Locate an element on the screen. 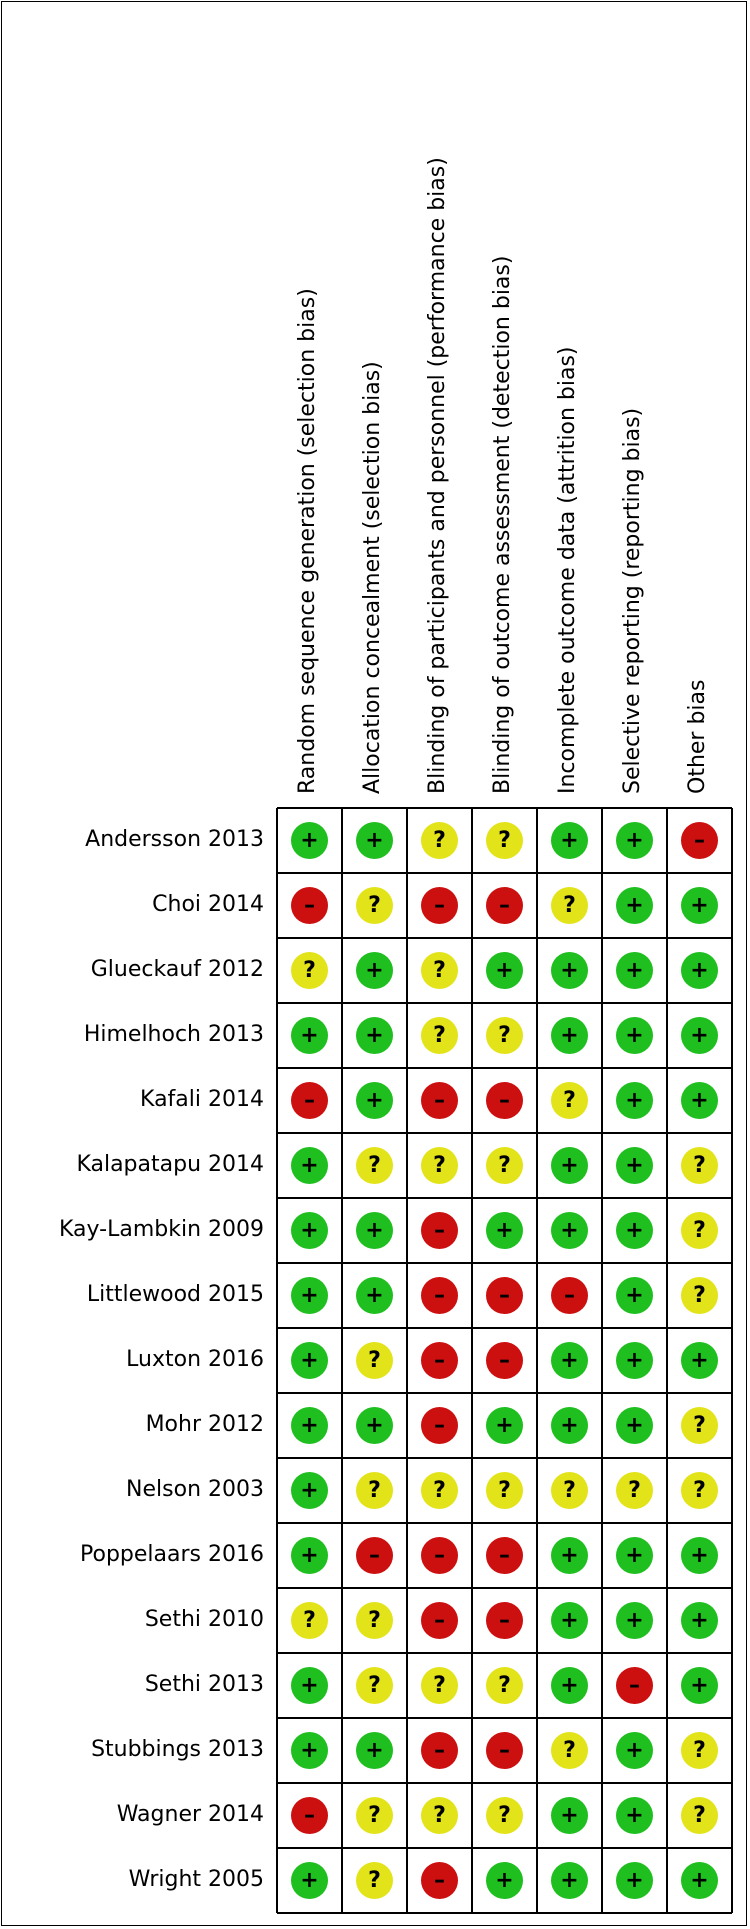 This screenshot has height=1929, width=750. row-header: Nelson 2003 is located at coordinates (195, 1489).